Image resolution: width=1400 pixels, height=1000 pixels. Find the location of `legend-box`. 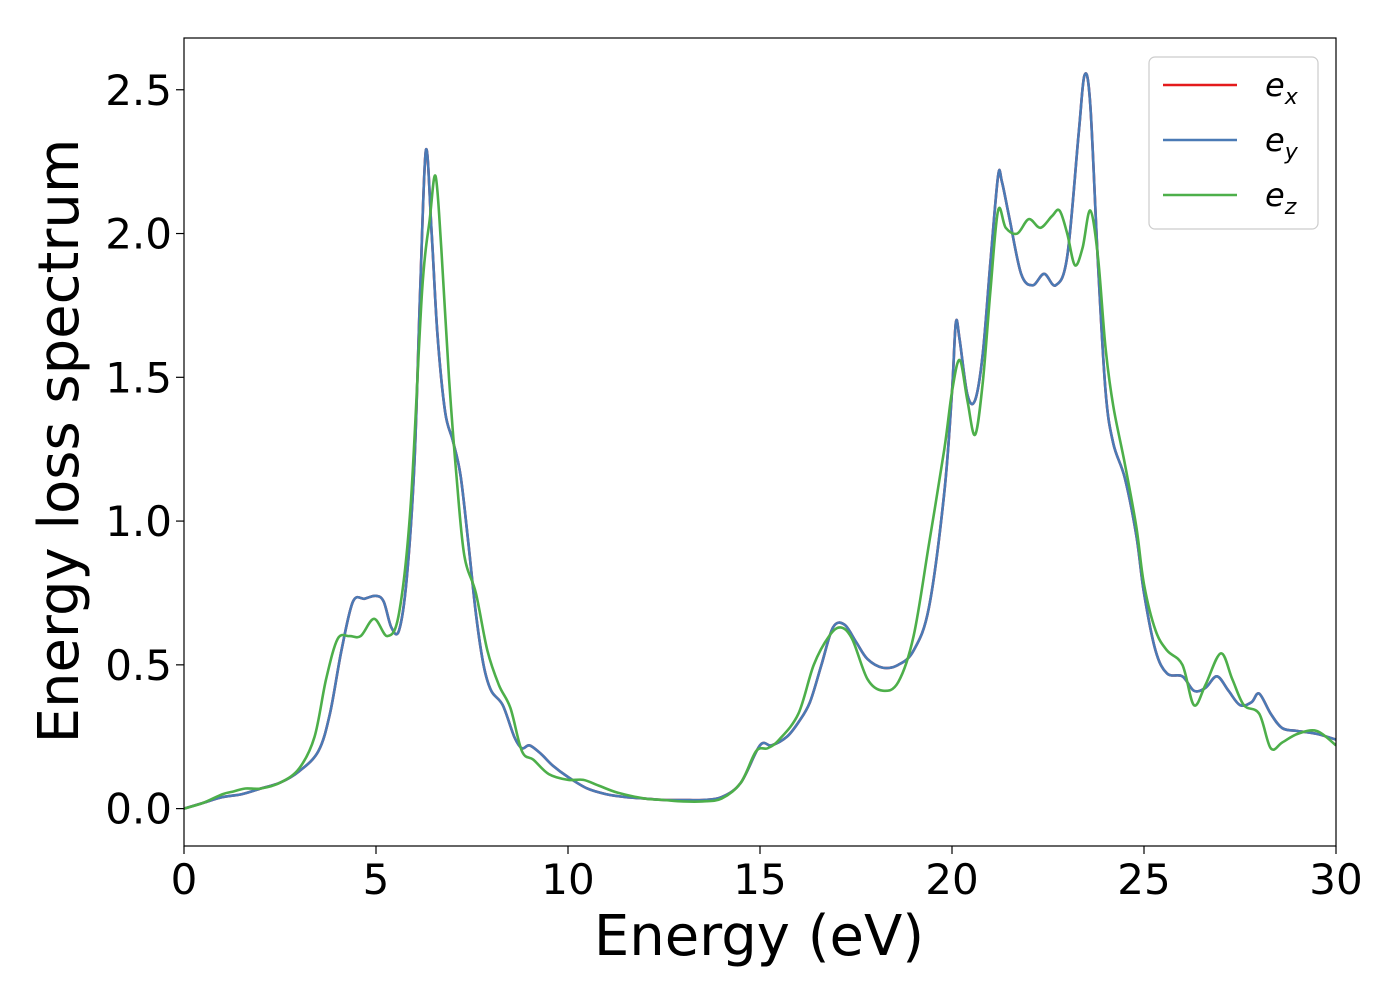

legend-box is located at coordinates (1233, 143).